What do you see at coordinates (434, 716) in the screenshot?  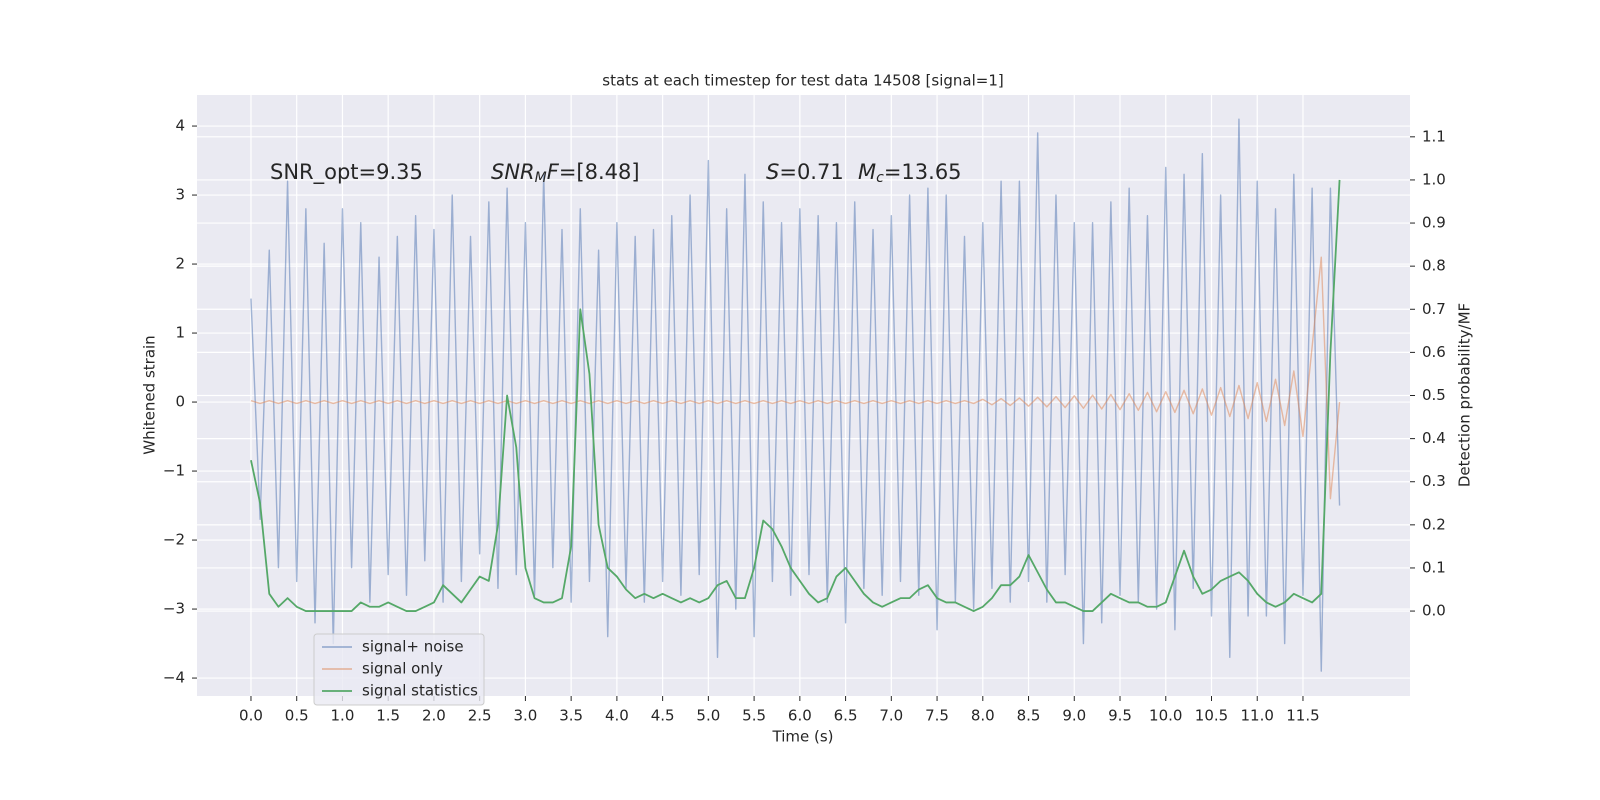 I see `x-tick-label: 2.0` at bounding box center [434, 716].